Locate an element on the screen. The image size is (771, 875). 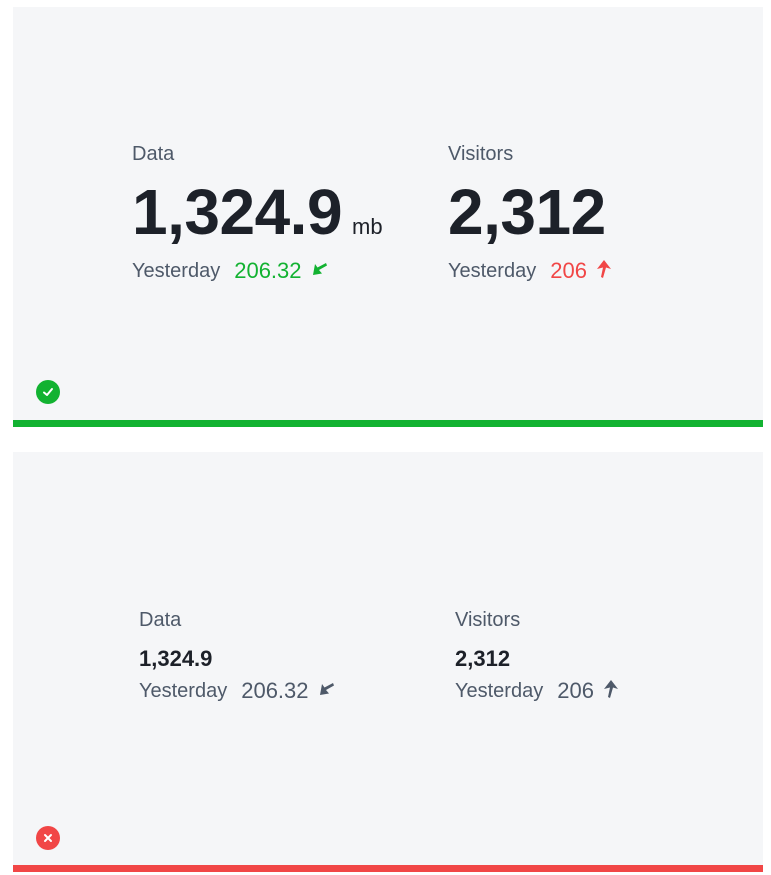
data-value-row: 1,324.9 is located at coordinates (237, 659).